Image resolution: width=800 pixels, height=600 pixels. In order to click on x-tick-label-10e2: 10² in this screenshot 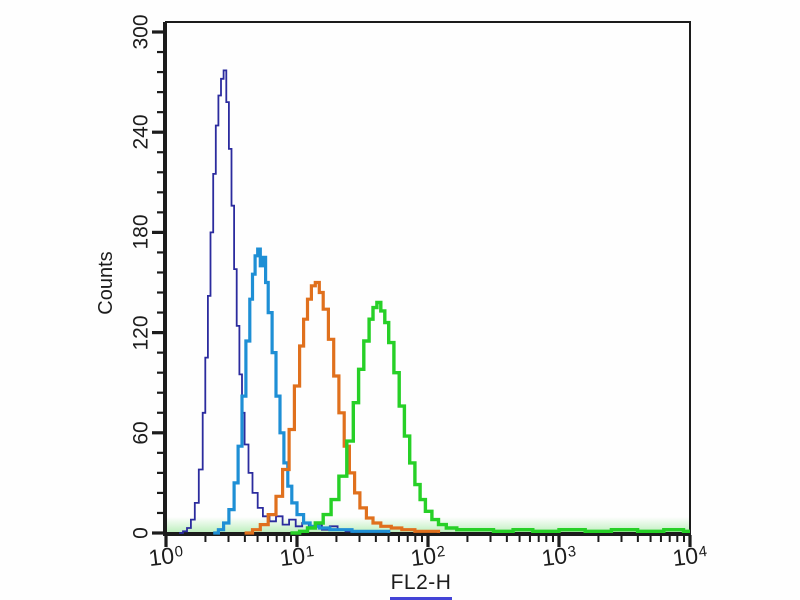, I will do `click(428, 557)`.